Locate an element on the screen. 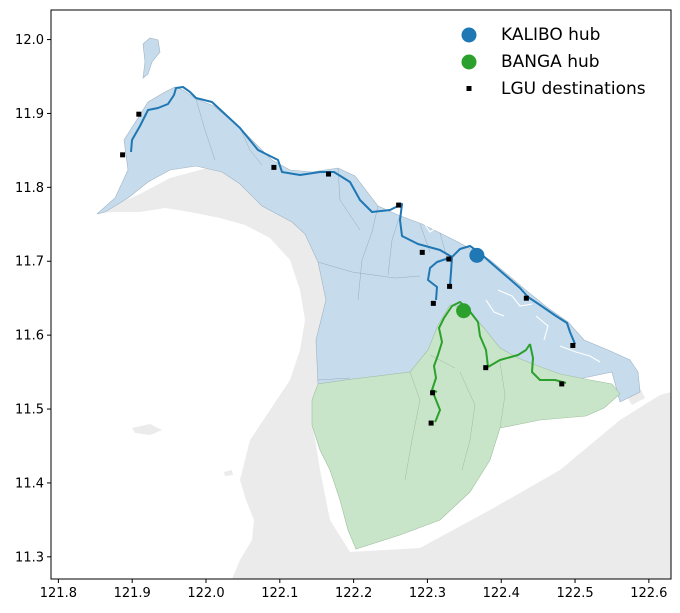 The width and height of the screenshot is (680, 613). river-delta-detail is located at coordinates (512, 292).